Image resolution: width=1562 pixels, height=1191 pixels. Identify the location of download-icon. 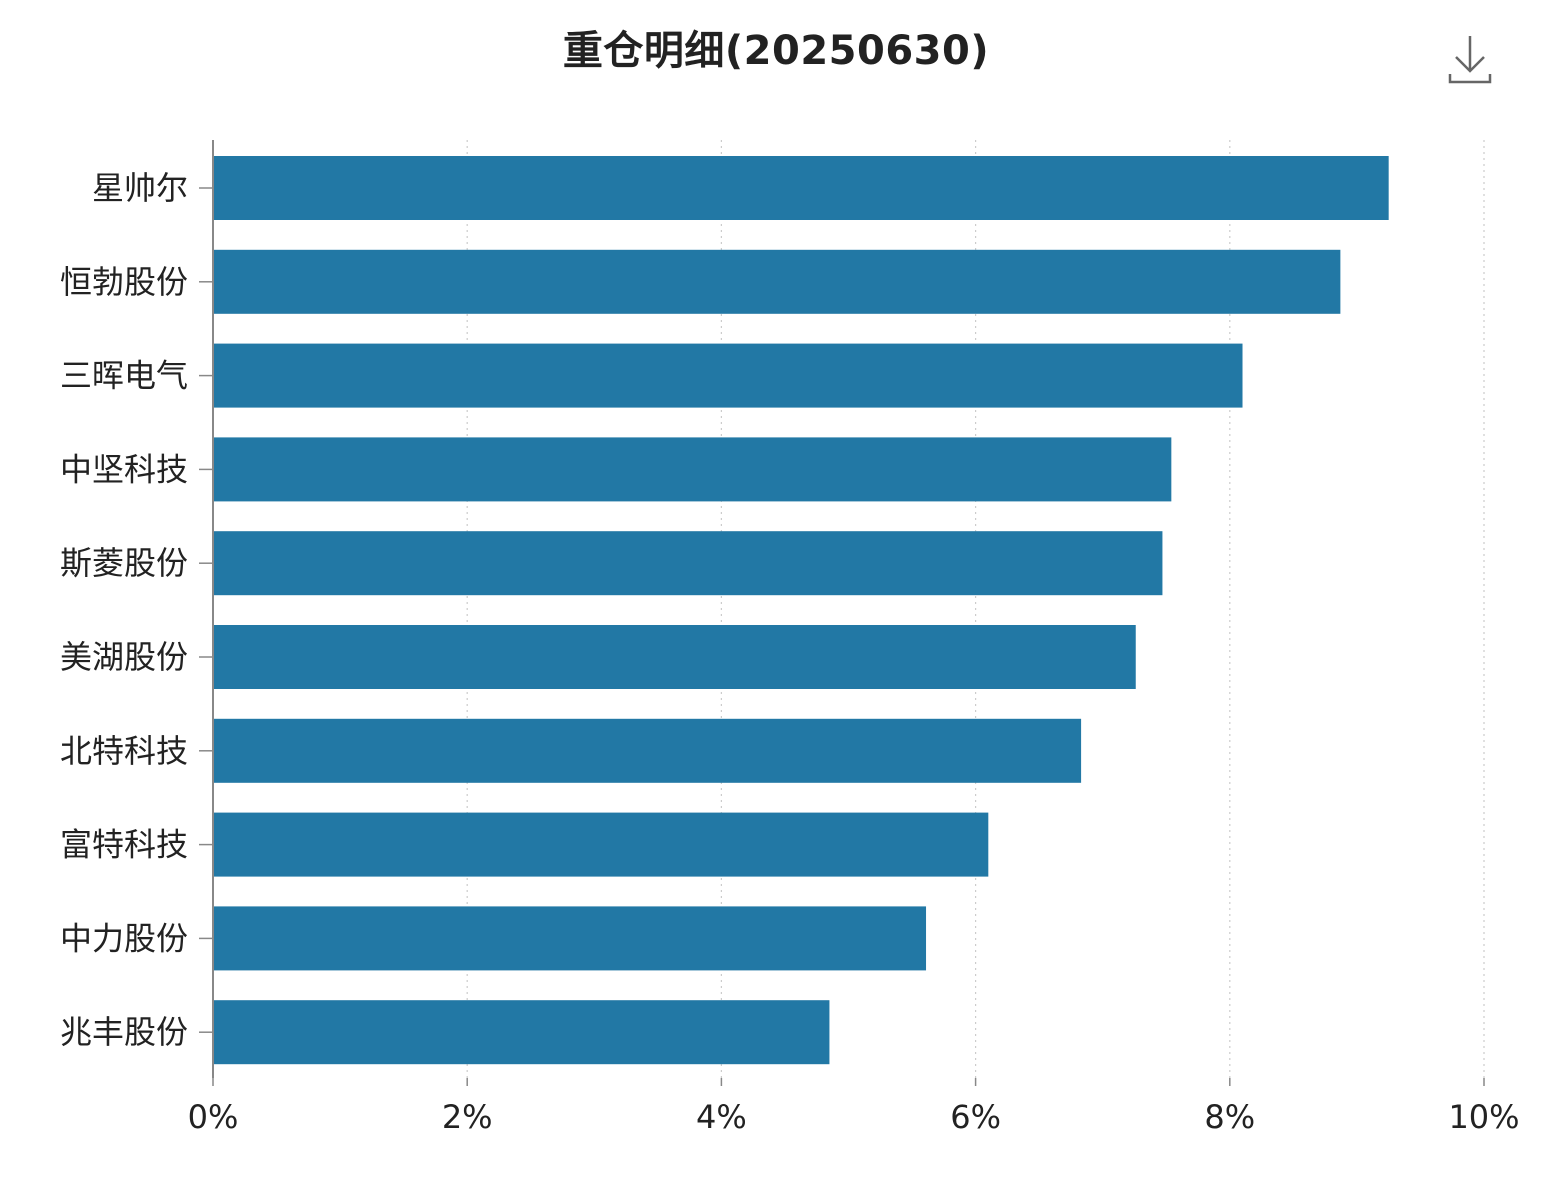
(1470, 60).